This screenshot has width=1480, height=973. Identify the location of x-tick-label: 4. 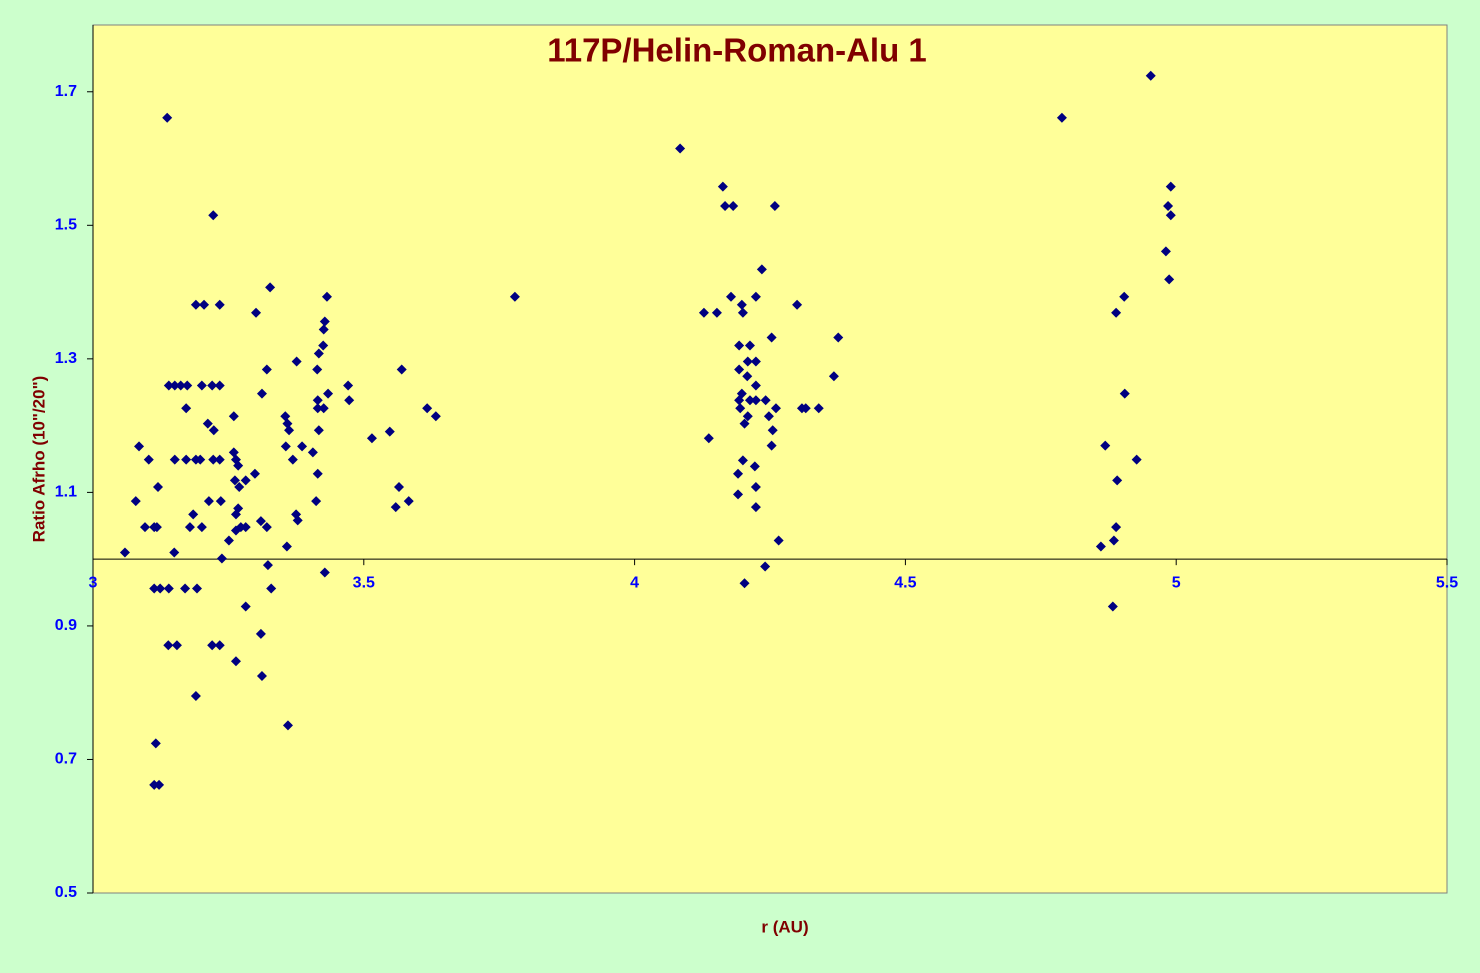
(634, 582).